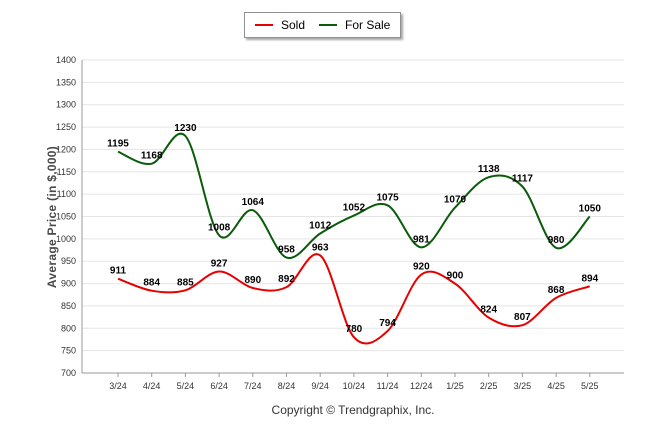 The image size is (646, 434). I want to click on y-tick-label: 700, so click(68, 373).